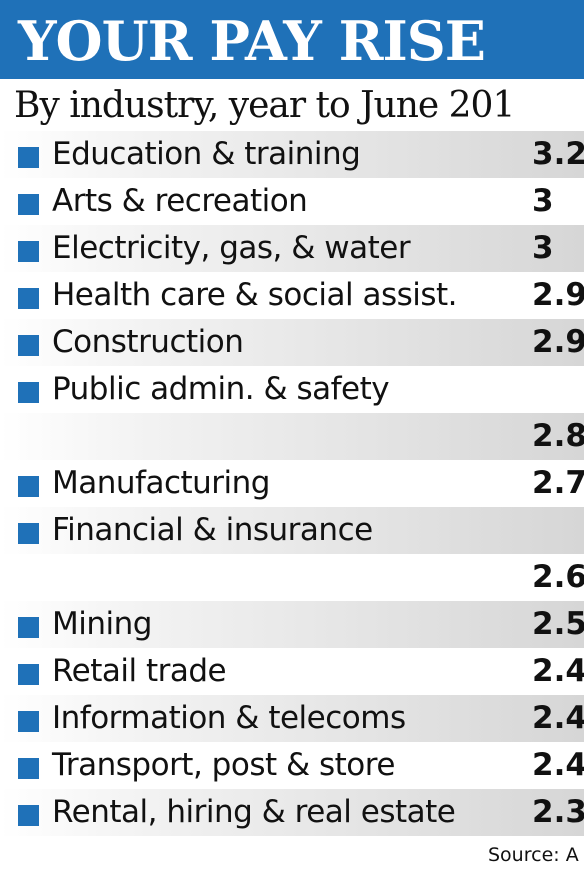 The width and height of the screenshot is (584, 876). What do you see at coordinates (558, 154) in the screenshot?
I see `pay-rise-value: 3.2` at bounding box center [558, 154].